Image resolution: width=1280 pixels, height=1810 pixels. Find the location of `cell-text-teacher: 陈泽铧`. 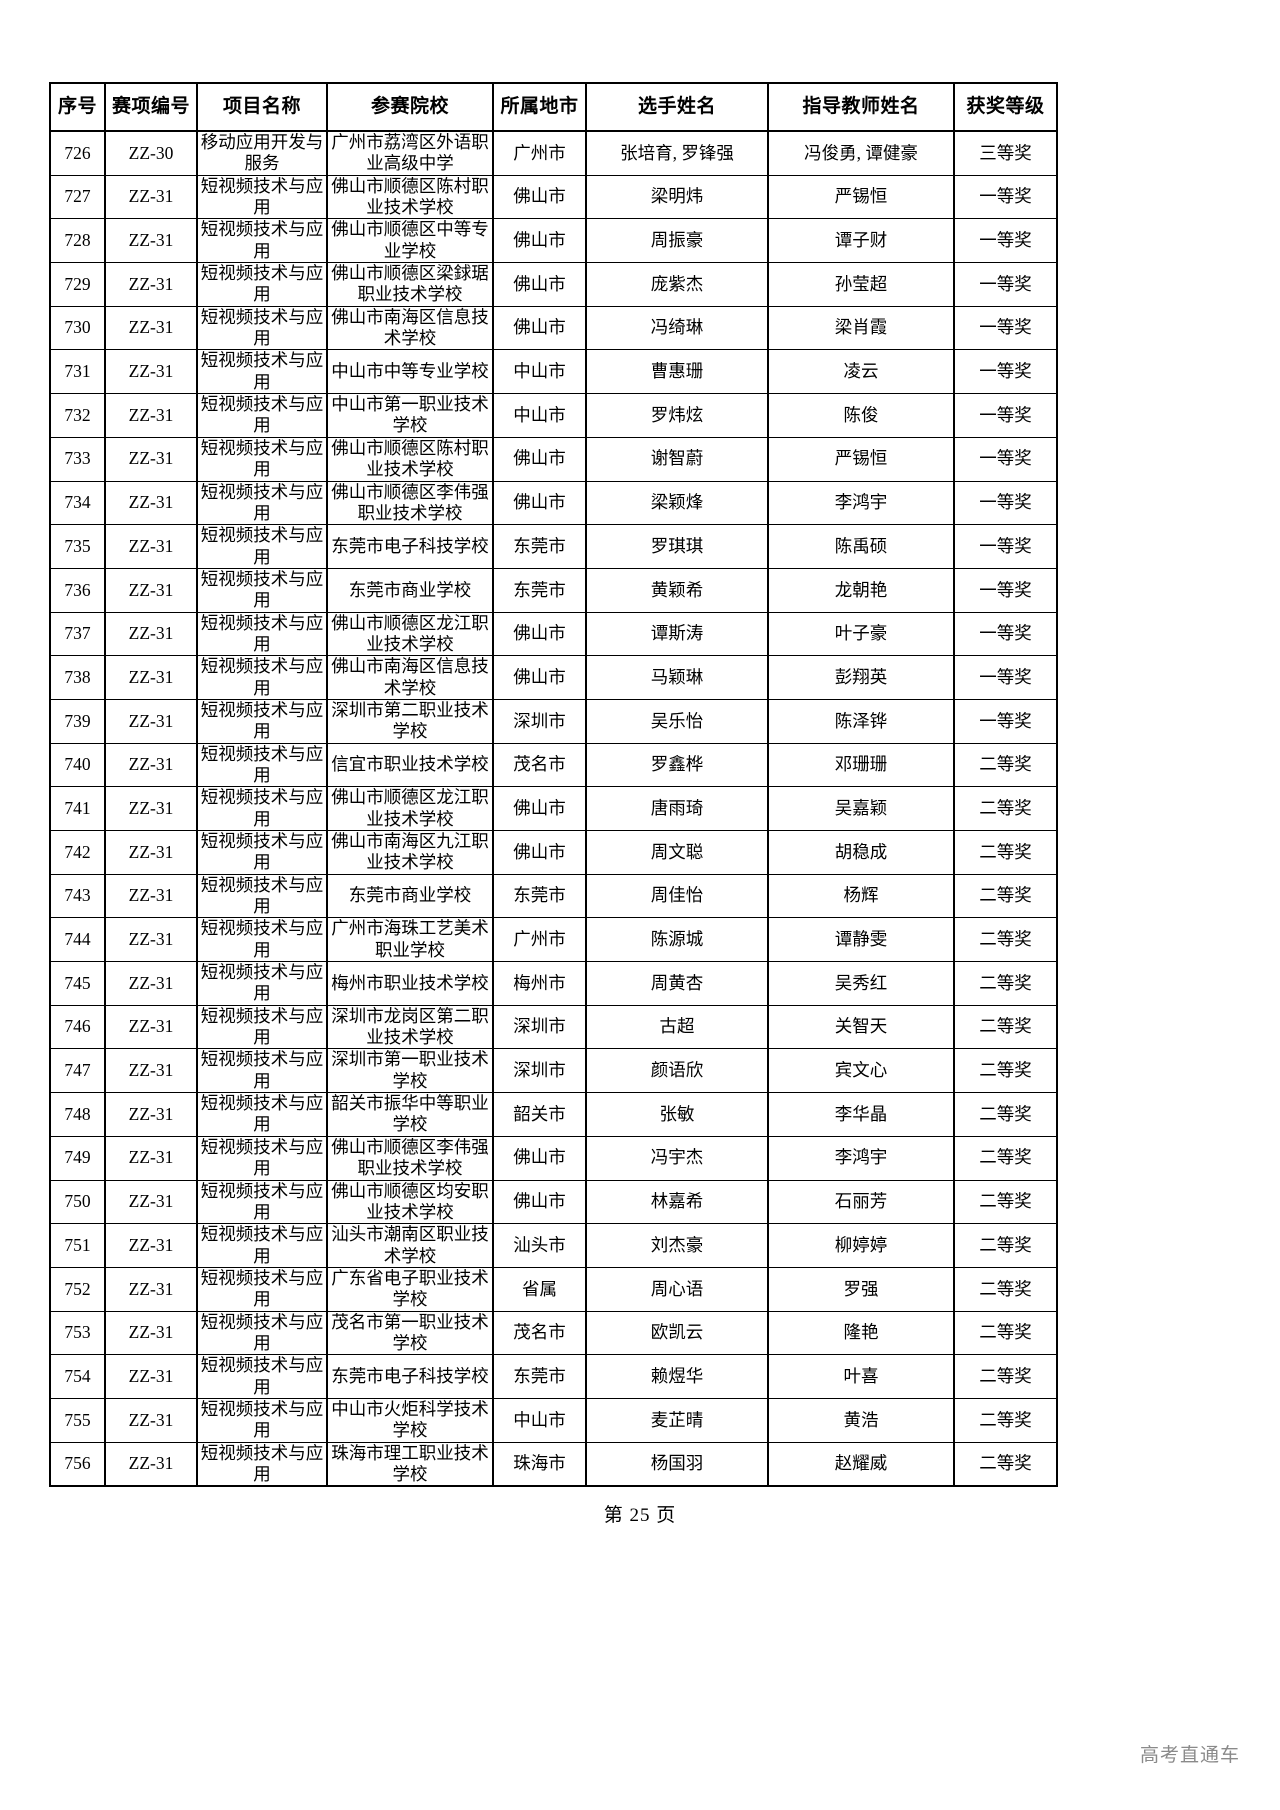

cell-text-teacher: 陈泽铧 is located at coordinates (861, 720).